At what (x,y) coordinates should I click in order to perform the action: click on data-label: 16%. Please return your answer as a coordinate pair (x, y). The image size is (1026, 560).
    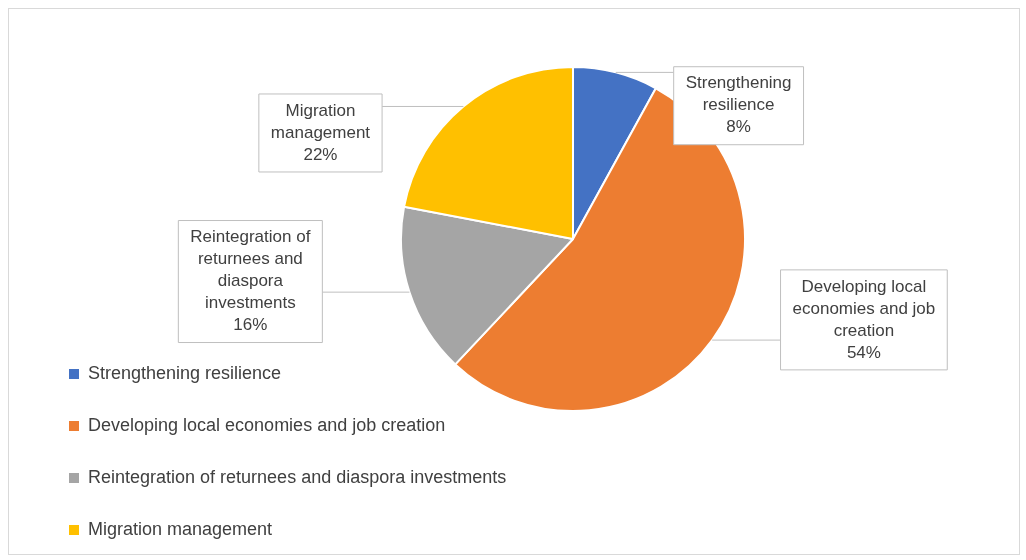
    Looking at the image, I should click on (250, 325).